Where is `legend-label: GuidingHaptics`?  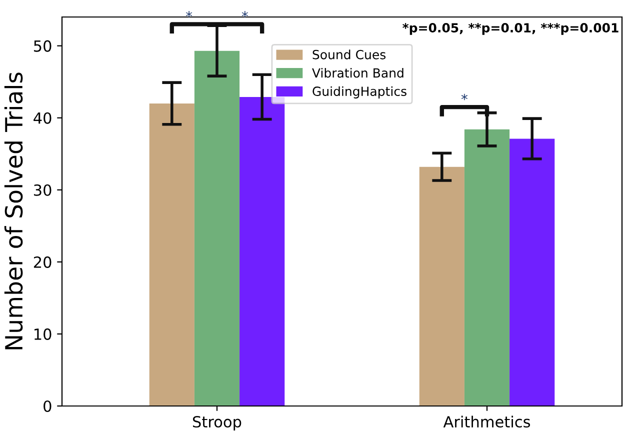
legend-label: GuidingHaptics is located at coordinates (359, 92).